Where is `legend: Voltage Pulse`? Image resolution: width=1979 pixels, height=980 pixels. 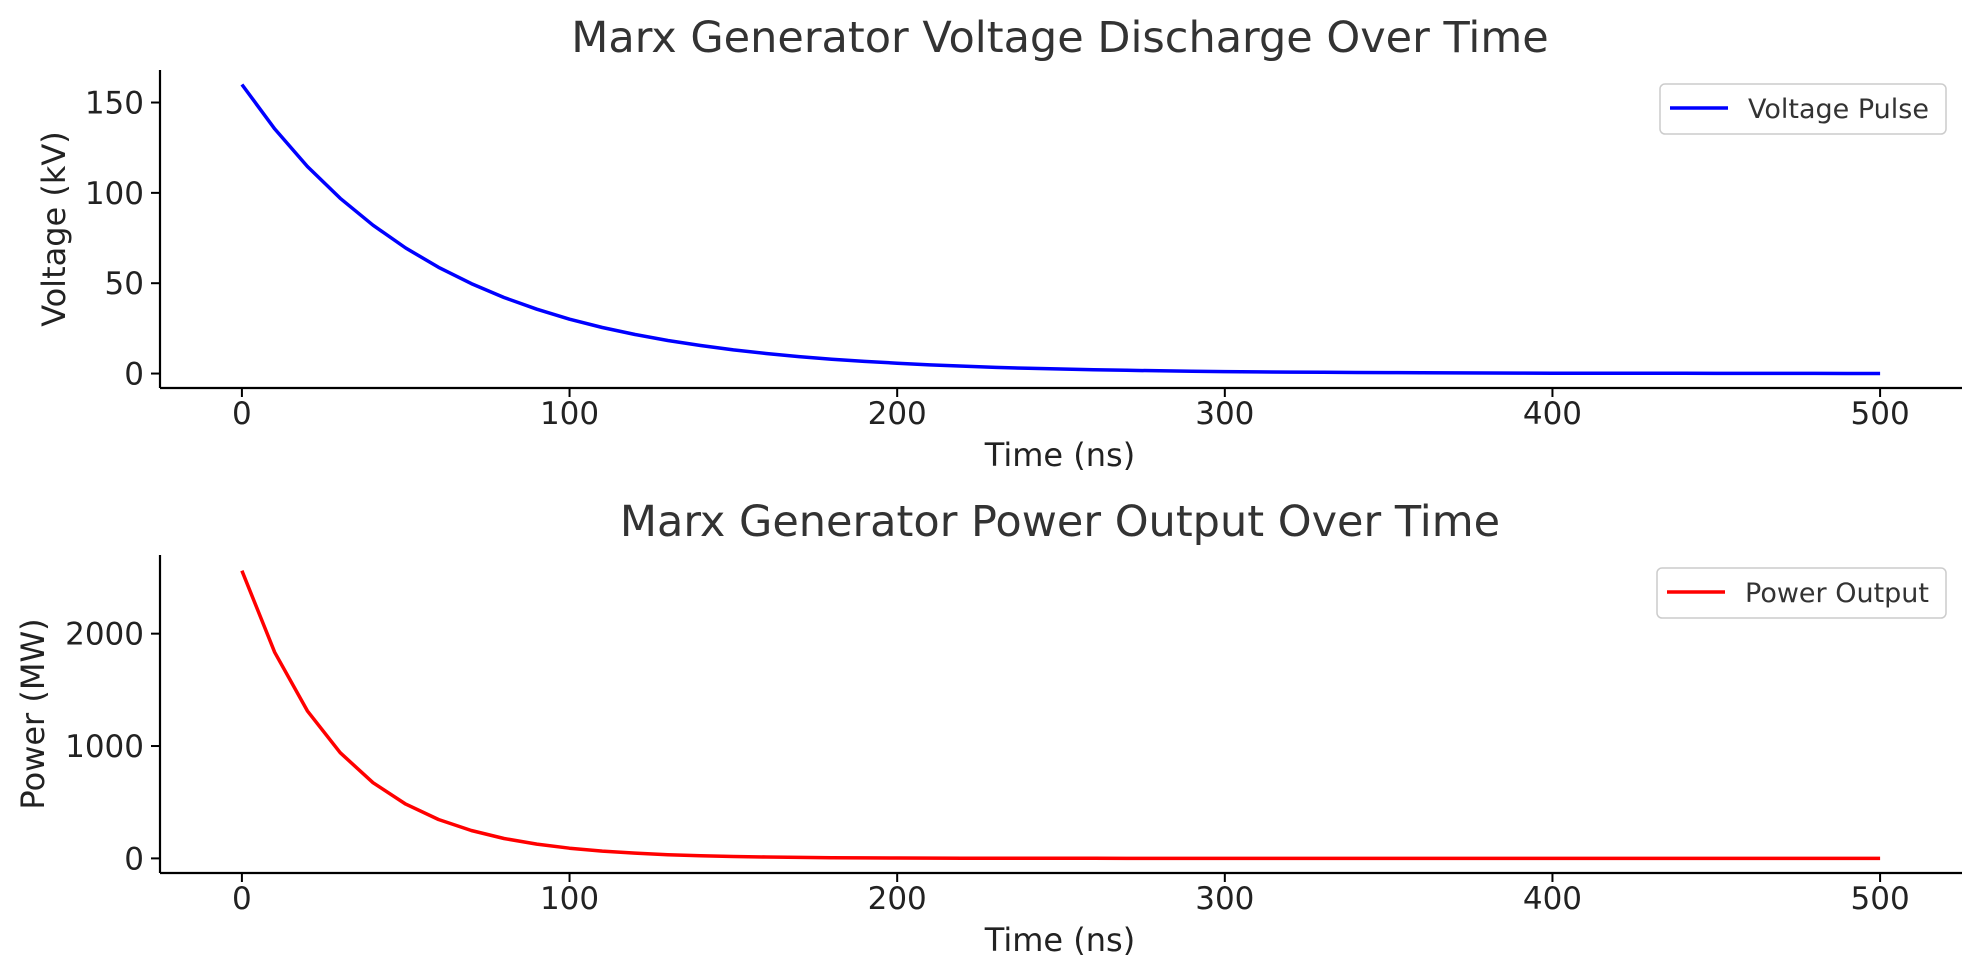
legend: Voltage Pulse is located at coordinates (1803, 109).